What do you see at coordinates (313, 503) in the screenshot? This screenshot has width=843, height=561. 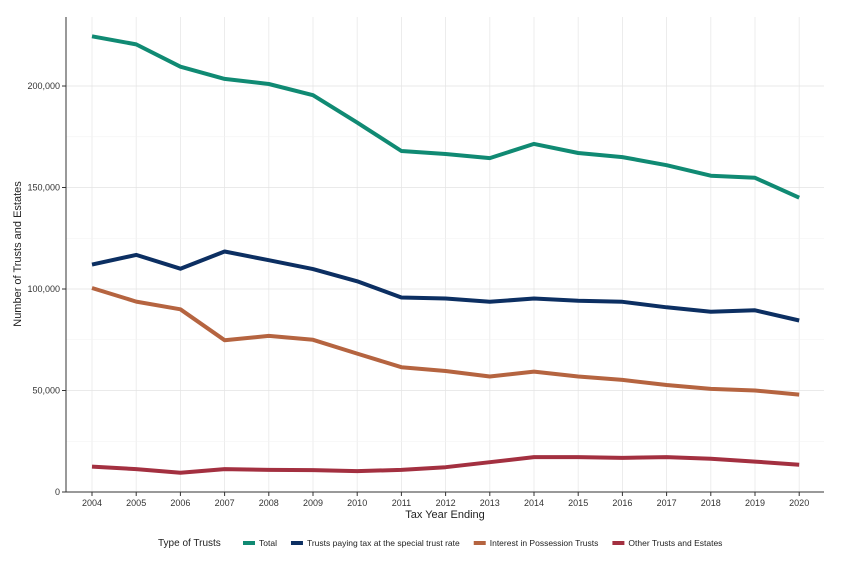 I see `x-tick-label: 2009` at bounding box center [313, 503].